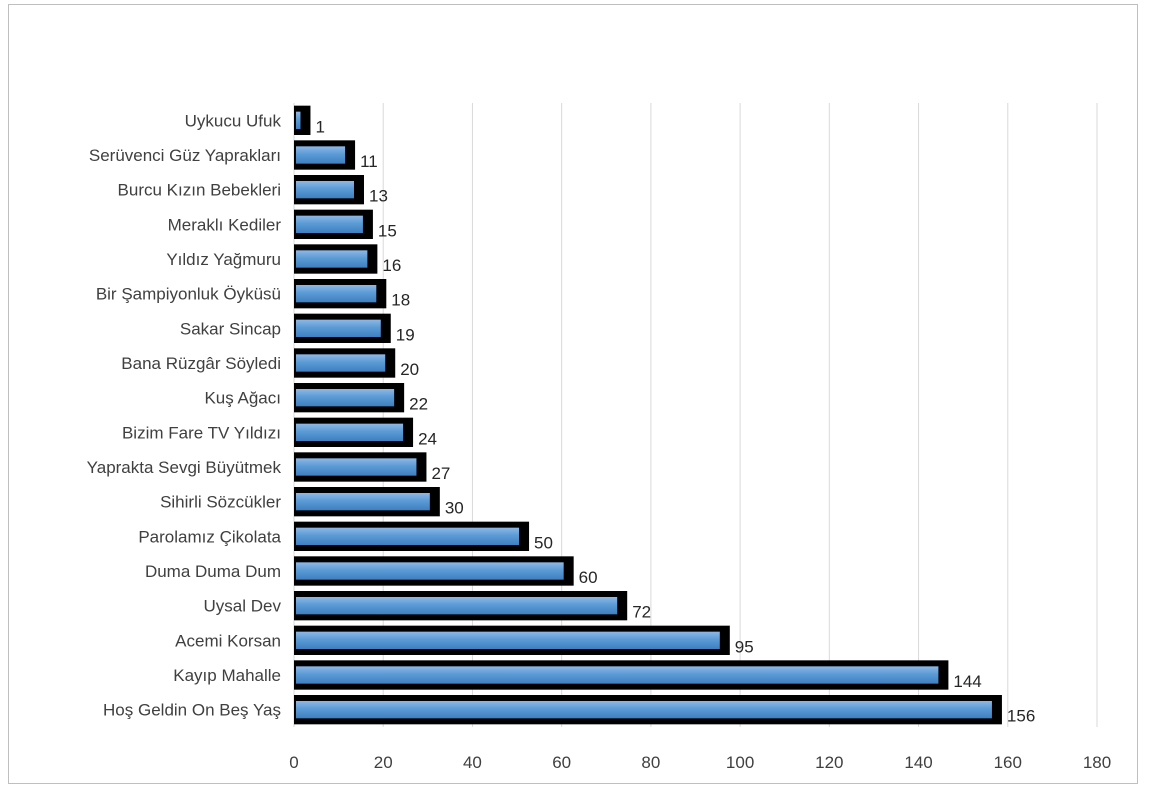 The width and height of the screenshot is (1150, 791). Describe the element at coordinates (641, 612) in the screenshot. I see `data-label: 72` at that location.